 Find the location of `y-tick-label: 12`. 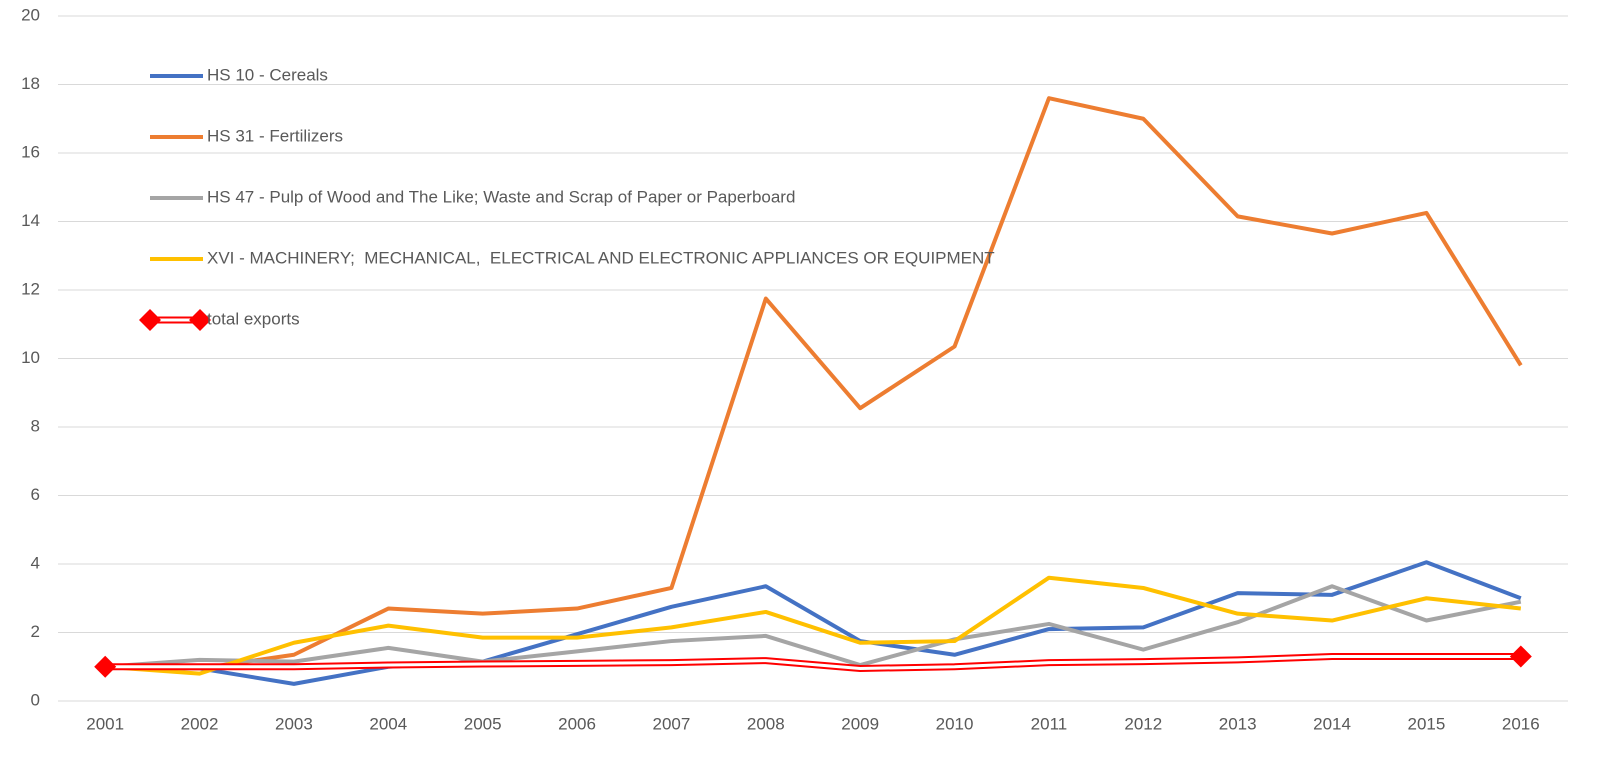

y-tick-label: 12 is located at coordinates (30, 288).